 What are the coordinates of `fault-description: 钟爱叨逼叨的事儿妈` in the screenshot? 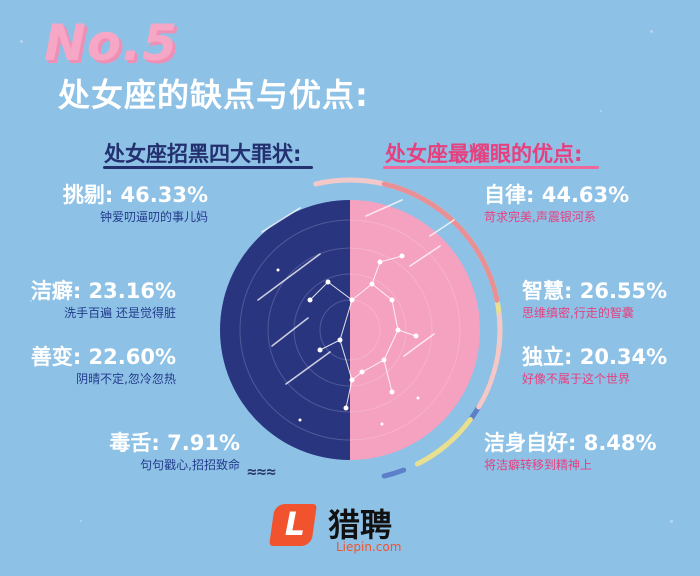 It's located at (153, 217).